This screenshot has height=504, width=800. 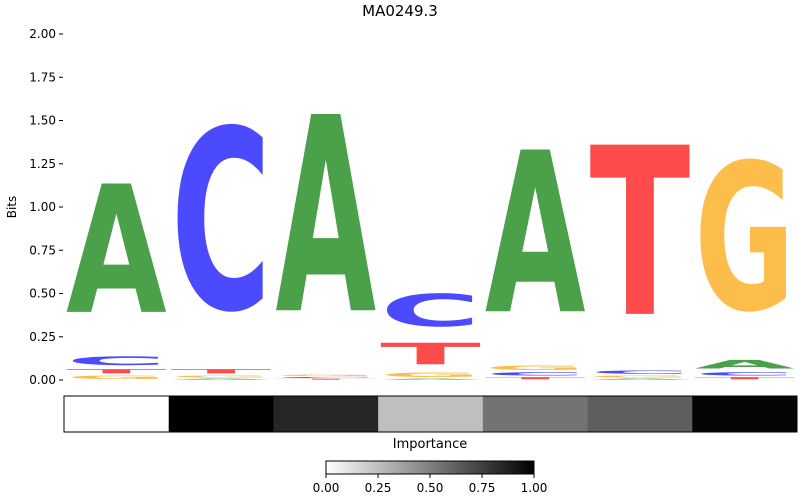 I want to click on importance-colorbar: 0.00 0.25 0.50 0.75 1.00, so click(x=430, y=477).